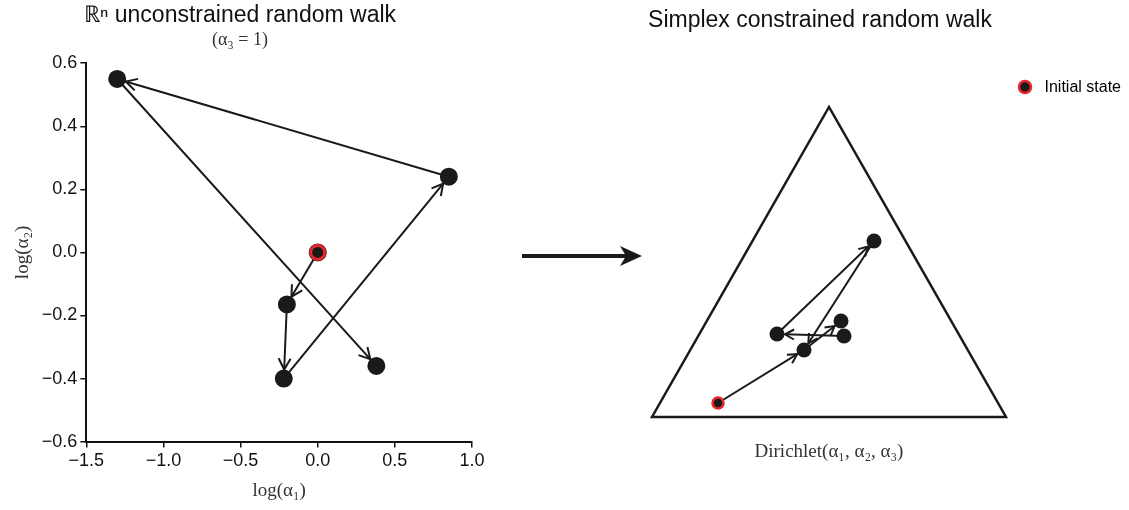  What do you see at coordinates (59, 377) in the screenshot?
I see `y-tick-label: −0.4` at bounding box center [59, 377].